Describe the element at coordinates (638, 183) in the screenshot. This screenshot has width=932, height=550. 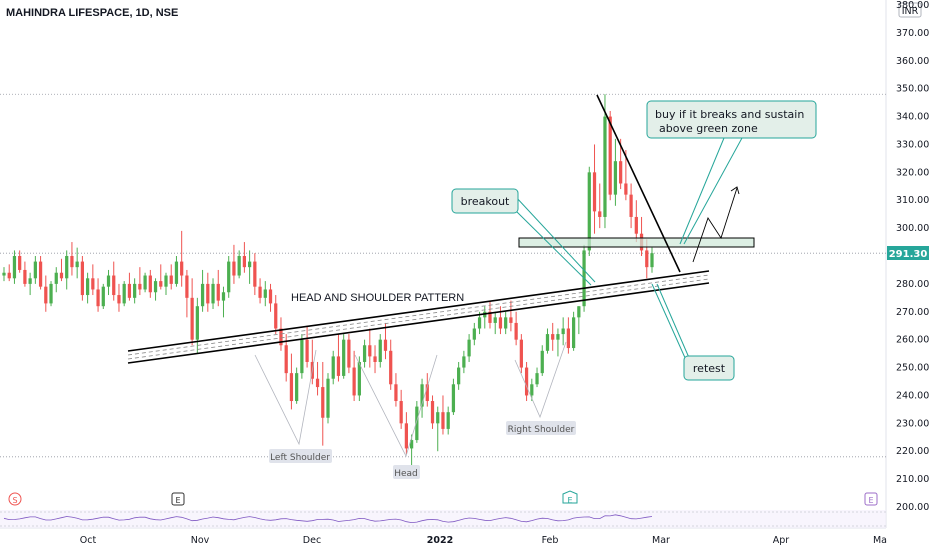
I see `downtrend-line` at that location.